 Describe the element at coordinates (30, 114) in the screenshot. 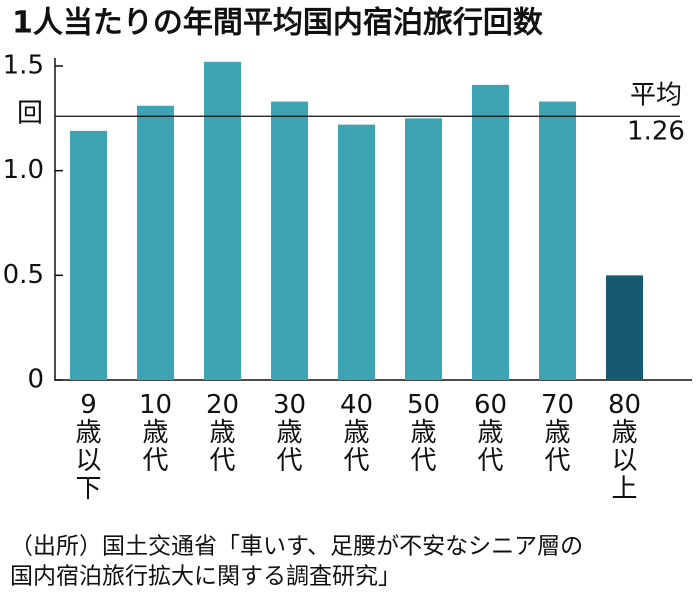

I see `y-unit: 回` at that location.